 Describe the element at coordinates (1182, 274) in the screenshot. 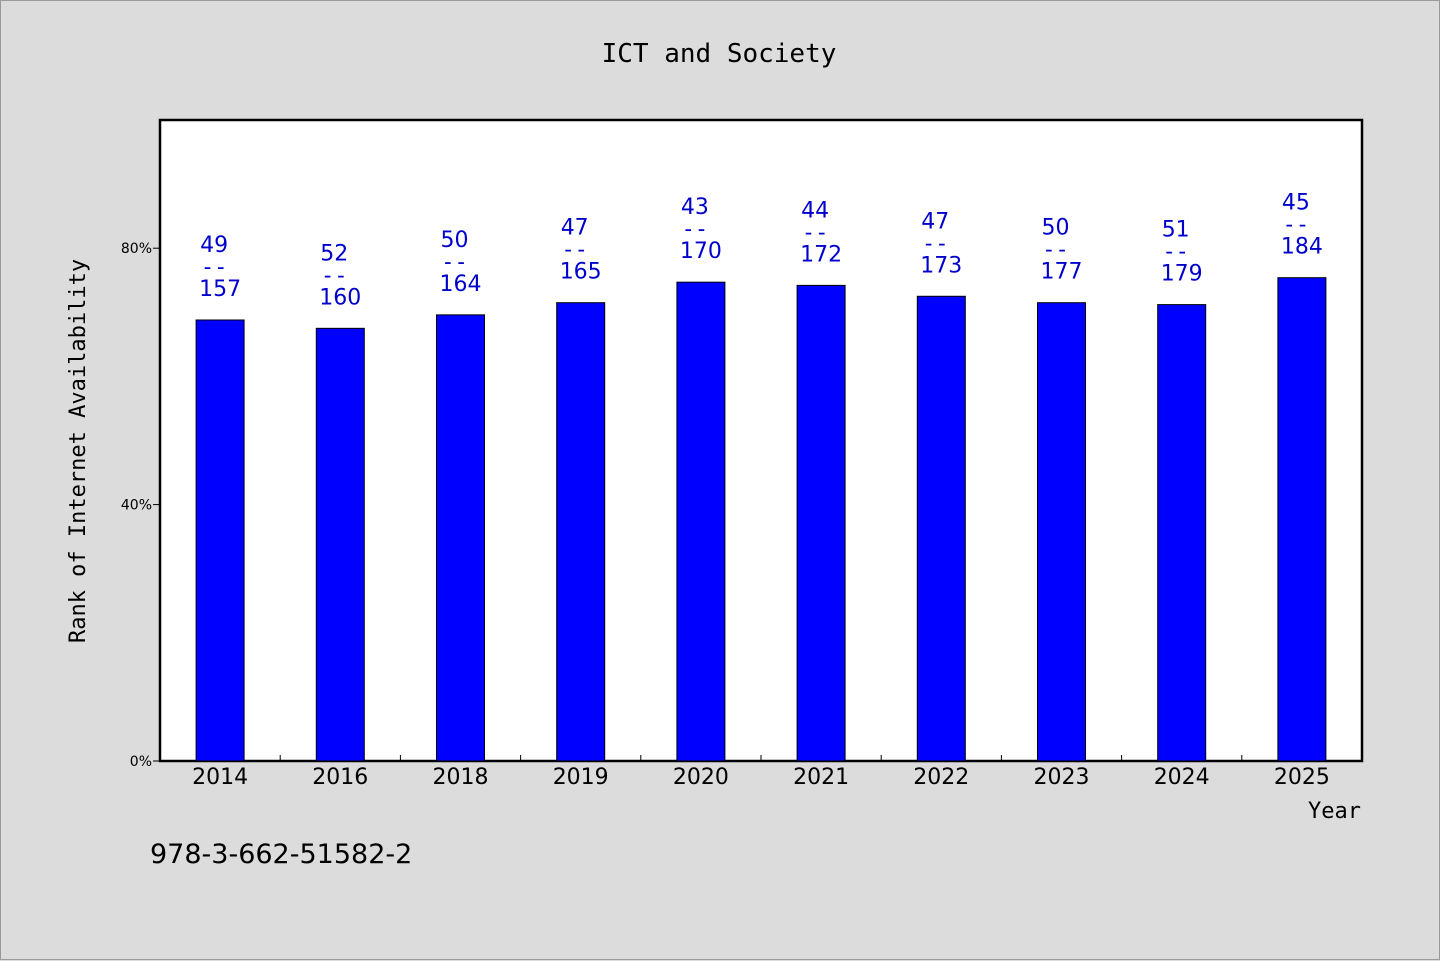

I see `bar-label-bottom-2024: 179` at that location.